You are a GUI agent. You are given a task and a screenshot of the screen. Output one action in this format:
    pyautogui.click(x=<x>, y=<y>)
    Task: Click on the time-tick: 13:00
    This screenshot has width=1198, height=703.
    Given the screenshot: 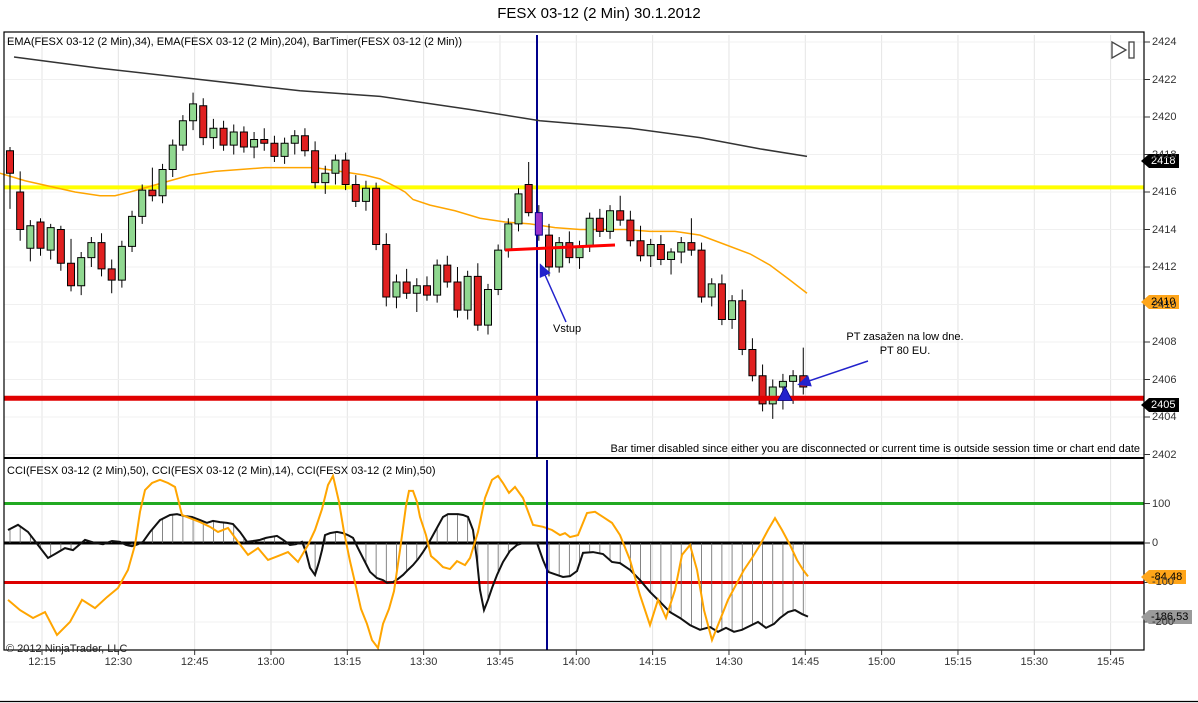 What is the action you would take?
    pyautogui.click(x=271, y=662)
    